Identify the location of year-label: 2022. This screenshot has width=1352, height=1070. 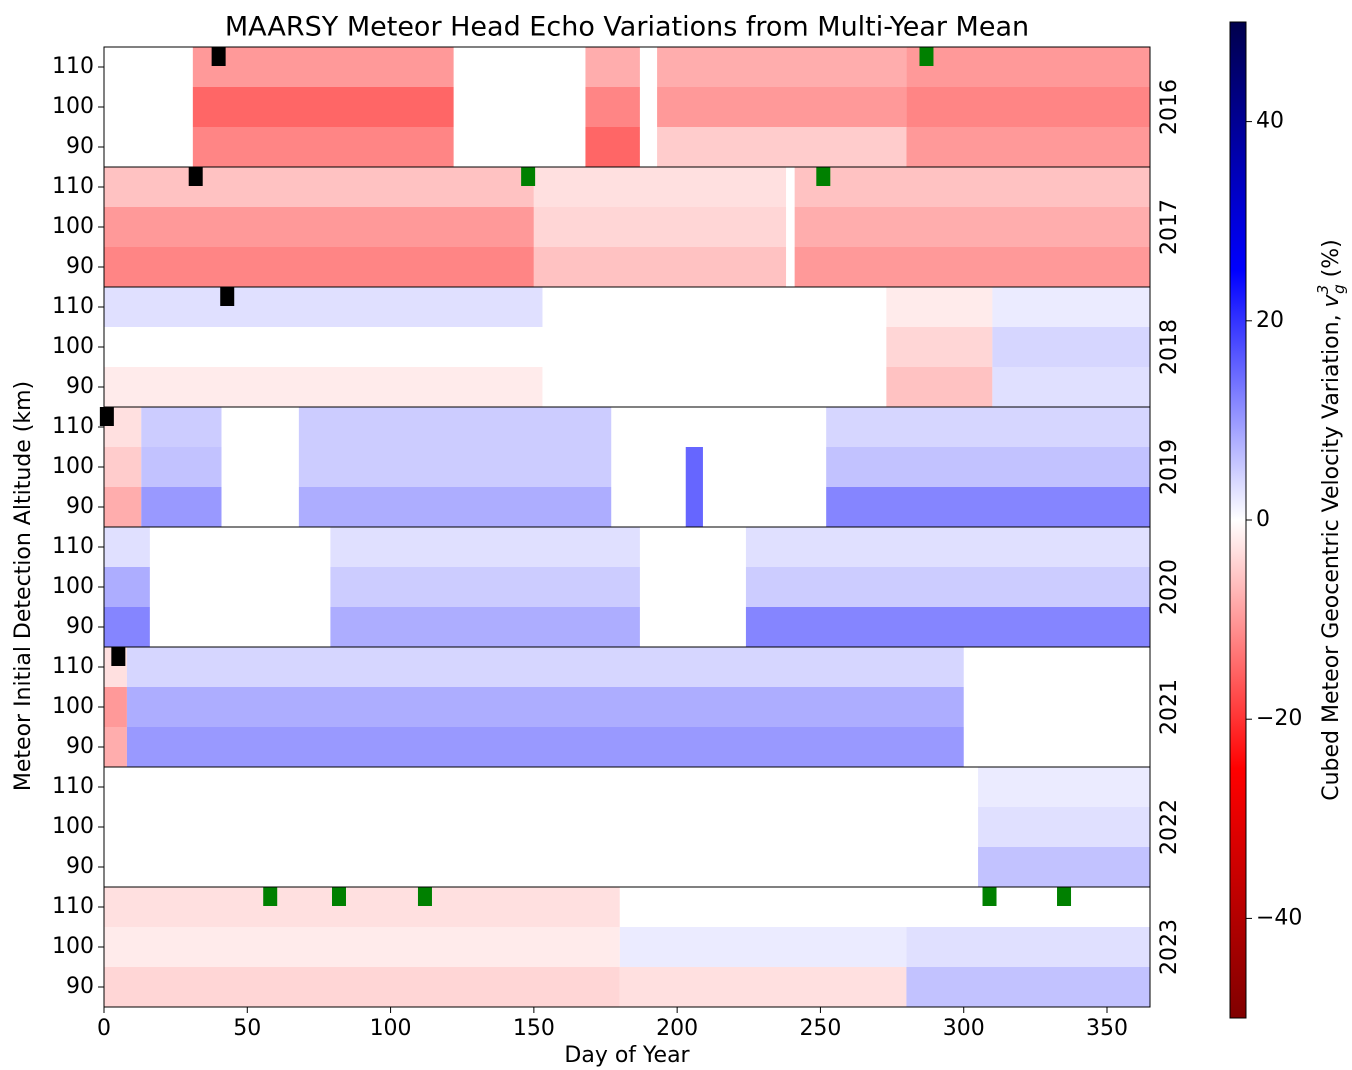
(1169, 827).